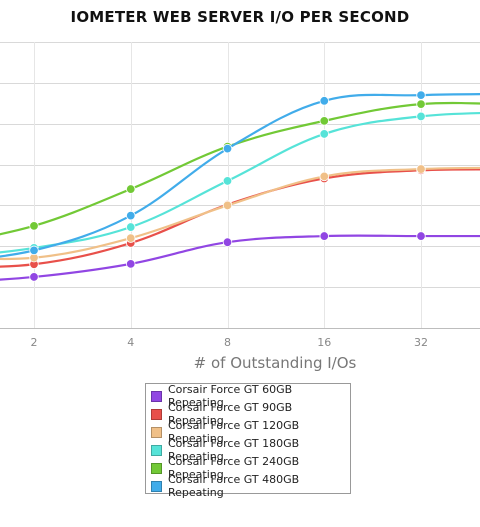 The image size is (480, 527). What do you see at coordinates (234, 468) in the screenshot?
I see `legend-label: Corsair Force GT 240GB Repeating` at bounding box center [234, 468].